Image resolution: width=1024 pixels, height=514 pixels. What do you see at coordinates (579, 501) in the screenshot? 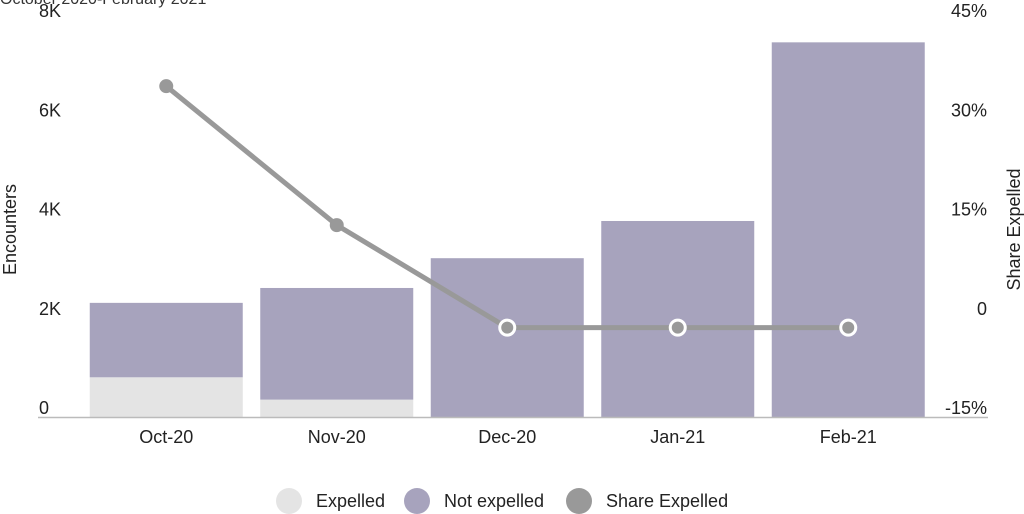
I see `legend-swatch-share-expelled` at bounding box center [579, 501].